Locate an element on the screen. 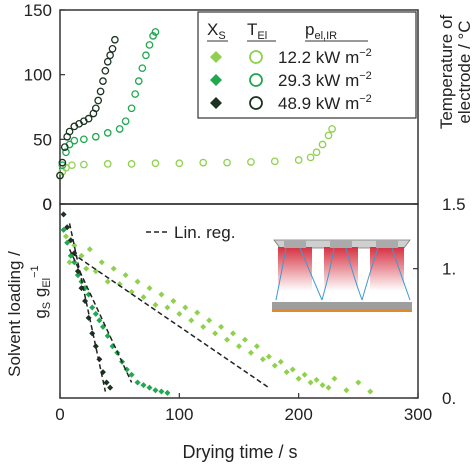 The image size is (474, 474). substrate-layer is located at coordinates (342, 305).